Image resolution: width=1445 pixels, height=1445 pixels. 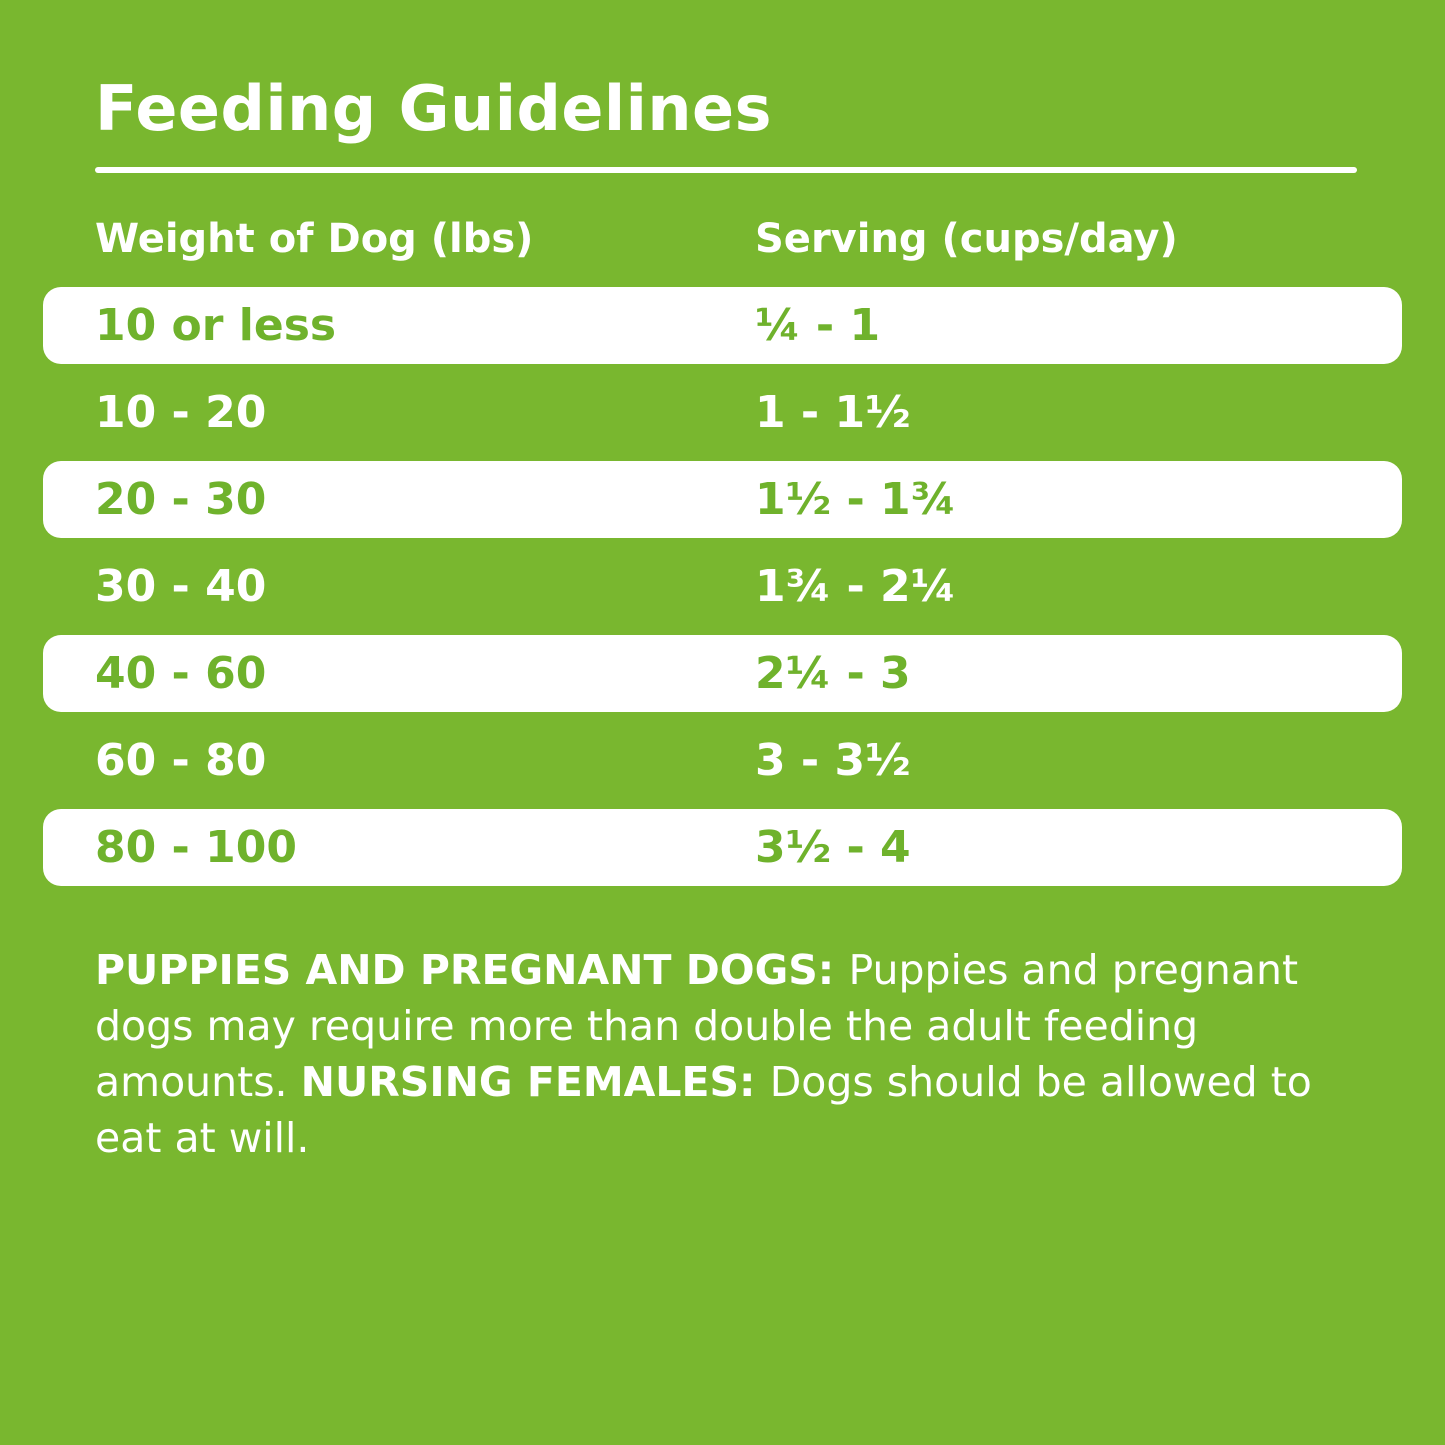 What do you see at coordinates (726, 170) in the screenshot?
I see `title-underline` at bounding box center [726, 170].